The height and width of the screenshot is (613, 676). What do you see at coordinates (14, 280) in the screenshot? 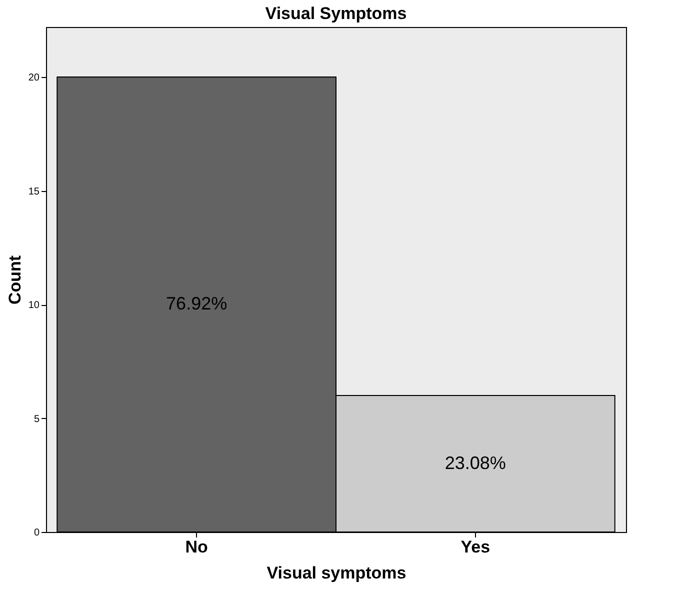
I see `y-axis-title: Count` at bounding box center [14, 280].